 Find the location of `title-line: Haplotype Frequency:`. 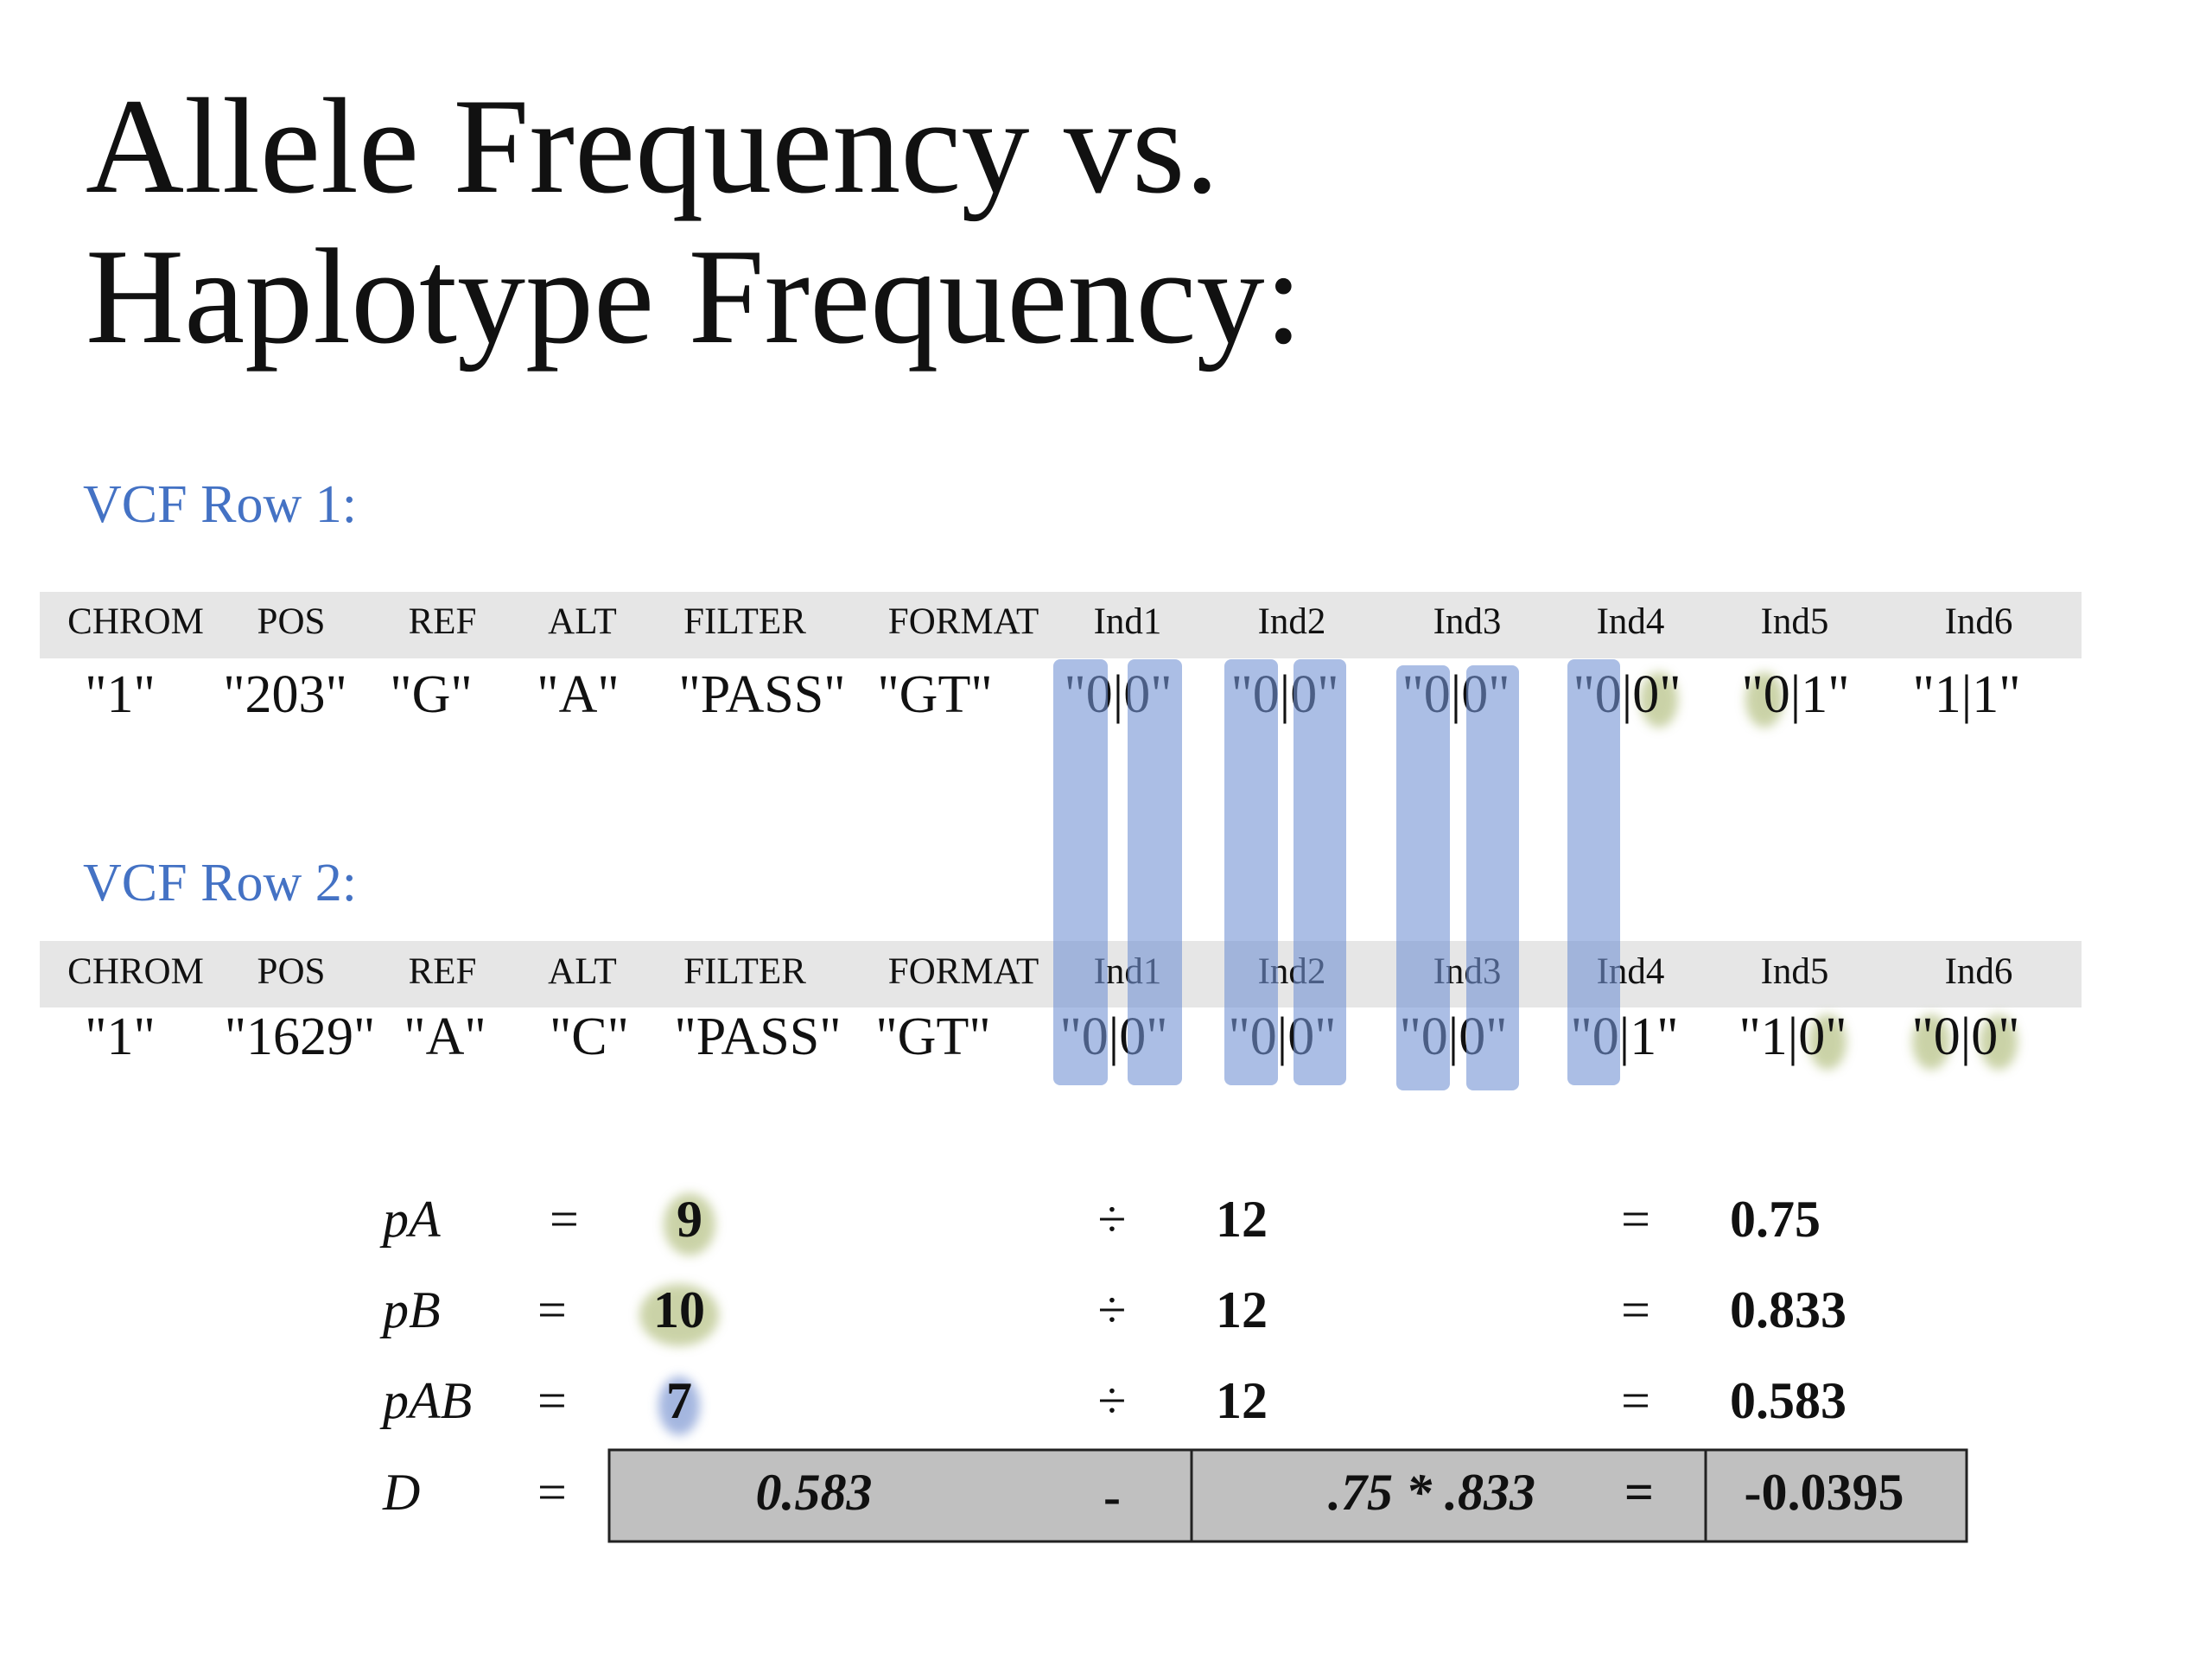

title-line: Haplotype Frequency: is located at coordinates (694, 296).